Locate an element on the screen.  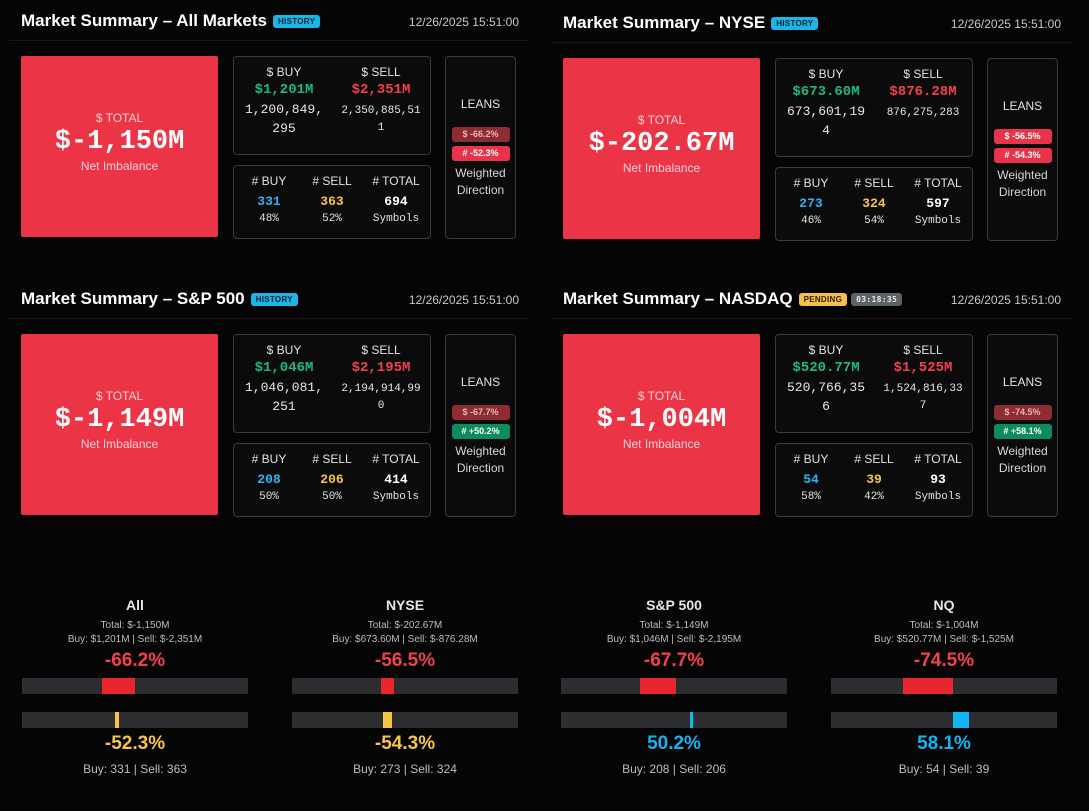
total-value: $-1,150M is located at coordinates (119, 142).